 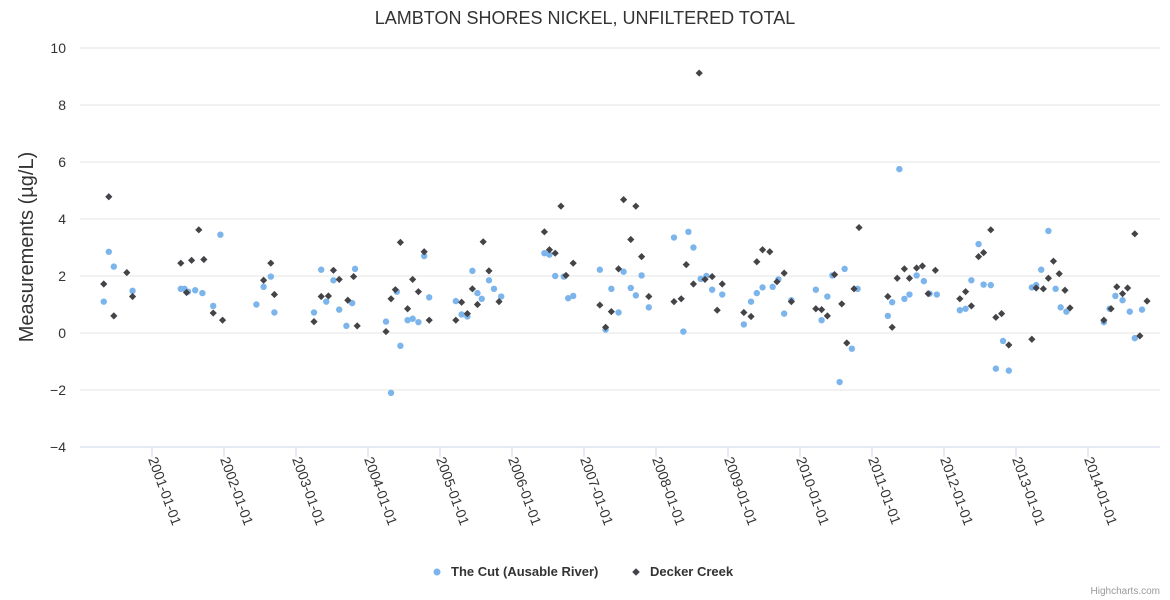 What do you see at coordinates (1125, 591) in the screenshot?
I see `credits-link: Highcharts.com` at bounding box center [1125, 591].